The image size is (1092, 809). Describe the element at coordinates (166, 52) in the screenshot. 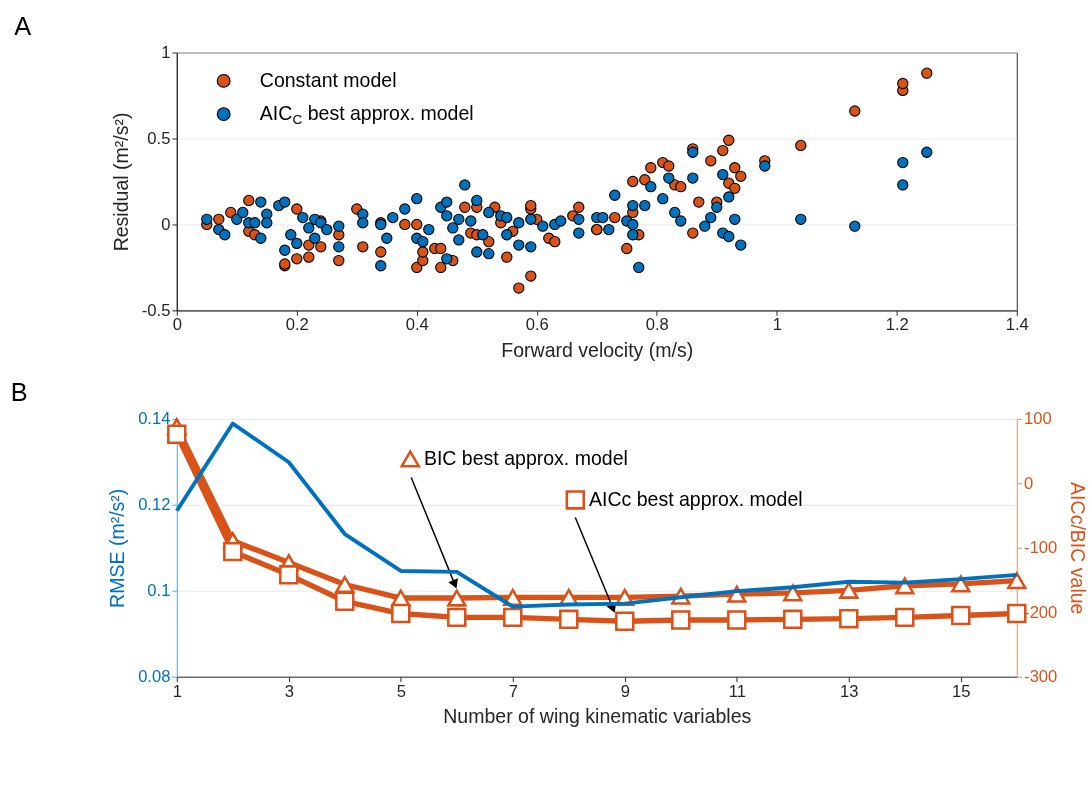

I see `y-tick-label: 1` at that location.